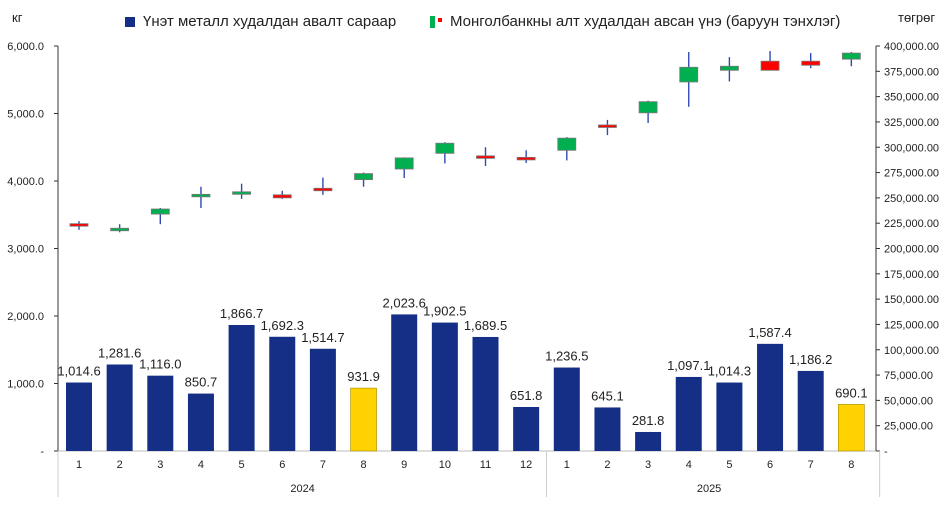  Describe the element at coordinates (911, 72) in the screenshot. I see `right-tick-label: 375,000.00` at that location.